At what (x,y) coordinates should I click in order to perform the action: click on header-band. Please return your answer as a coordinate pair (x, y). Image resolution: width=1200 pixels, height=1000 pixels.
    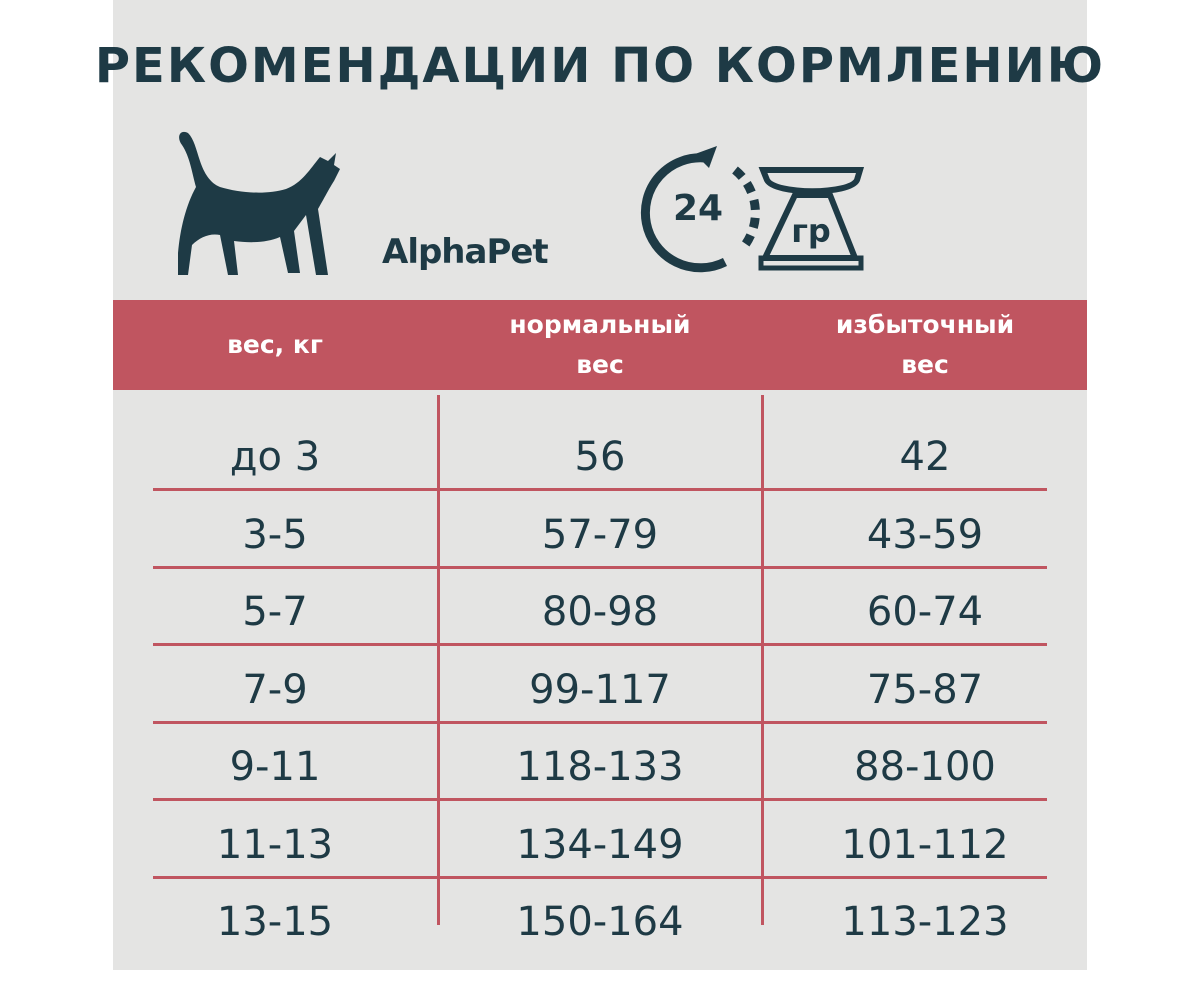
    Looking at the image, I should click on (600, 345).